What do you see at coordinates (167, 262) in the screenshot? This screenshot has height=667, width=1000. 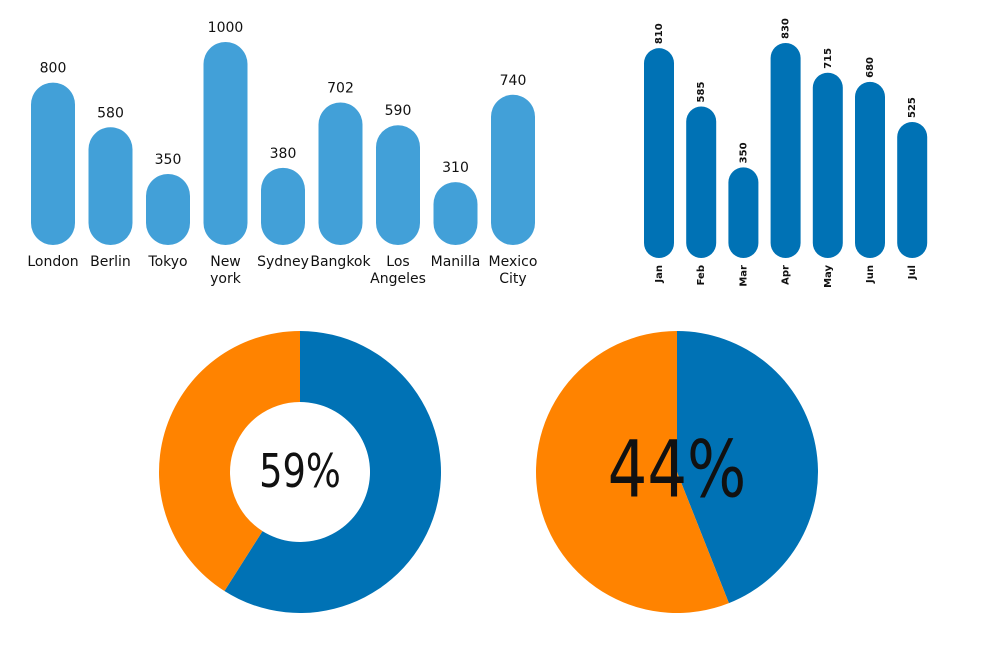 I see `category-label: Tokyo` at bounding box center [167, 262].